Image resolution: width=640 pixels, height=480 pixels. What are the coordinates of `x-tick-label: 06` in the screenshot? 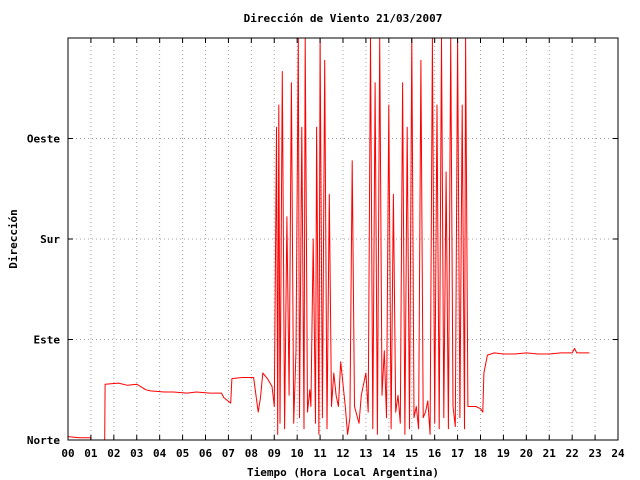 It's located at (206, 453).